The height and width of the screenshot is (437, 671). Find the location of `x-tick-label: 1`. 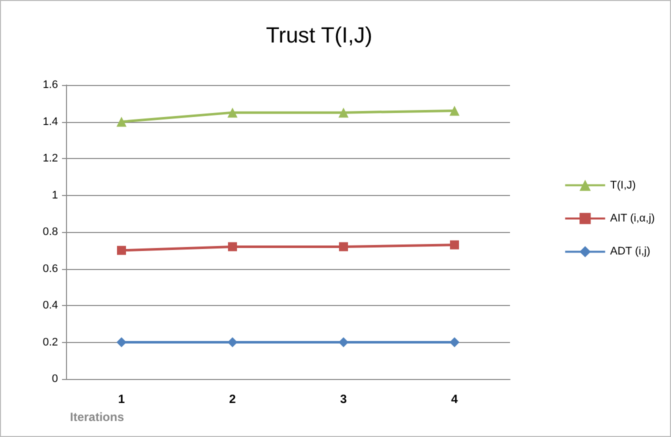

x-tick-label: 1 is located at coordinates (122, 399).